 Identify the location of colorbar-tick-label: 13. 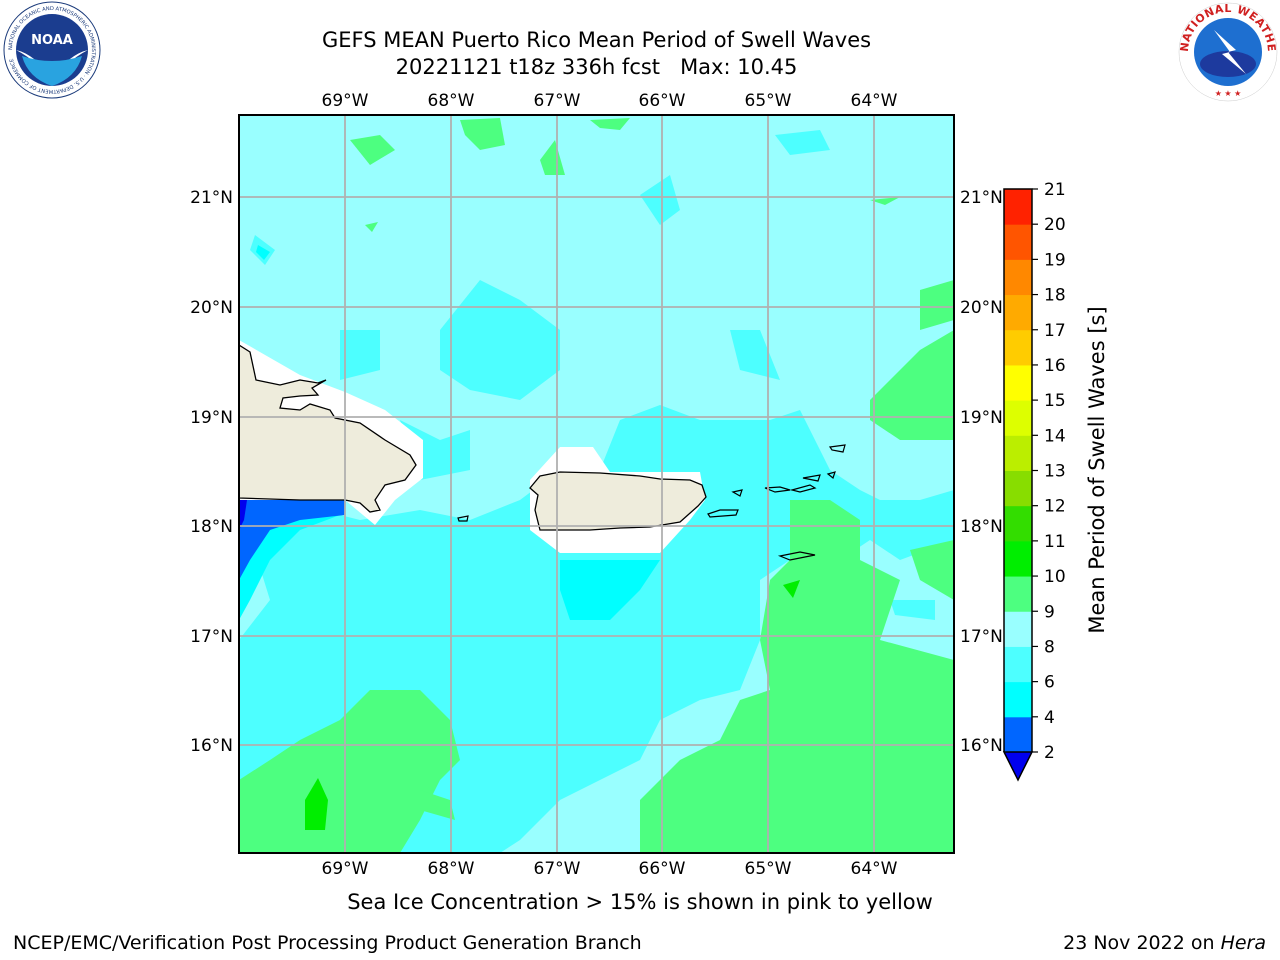
(1055, 472).